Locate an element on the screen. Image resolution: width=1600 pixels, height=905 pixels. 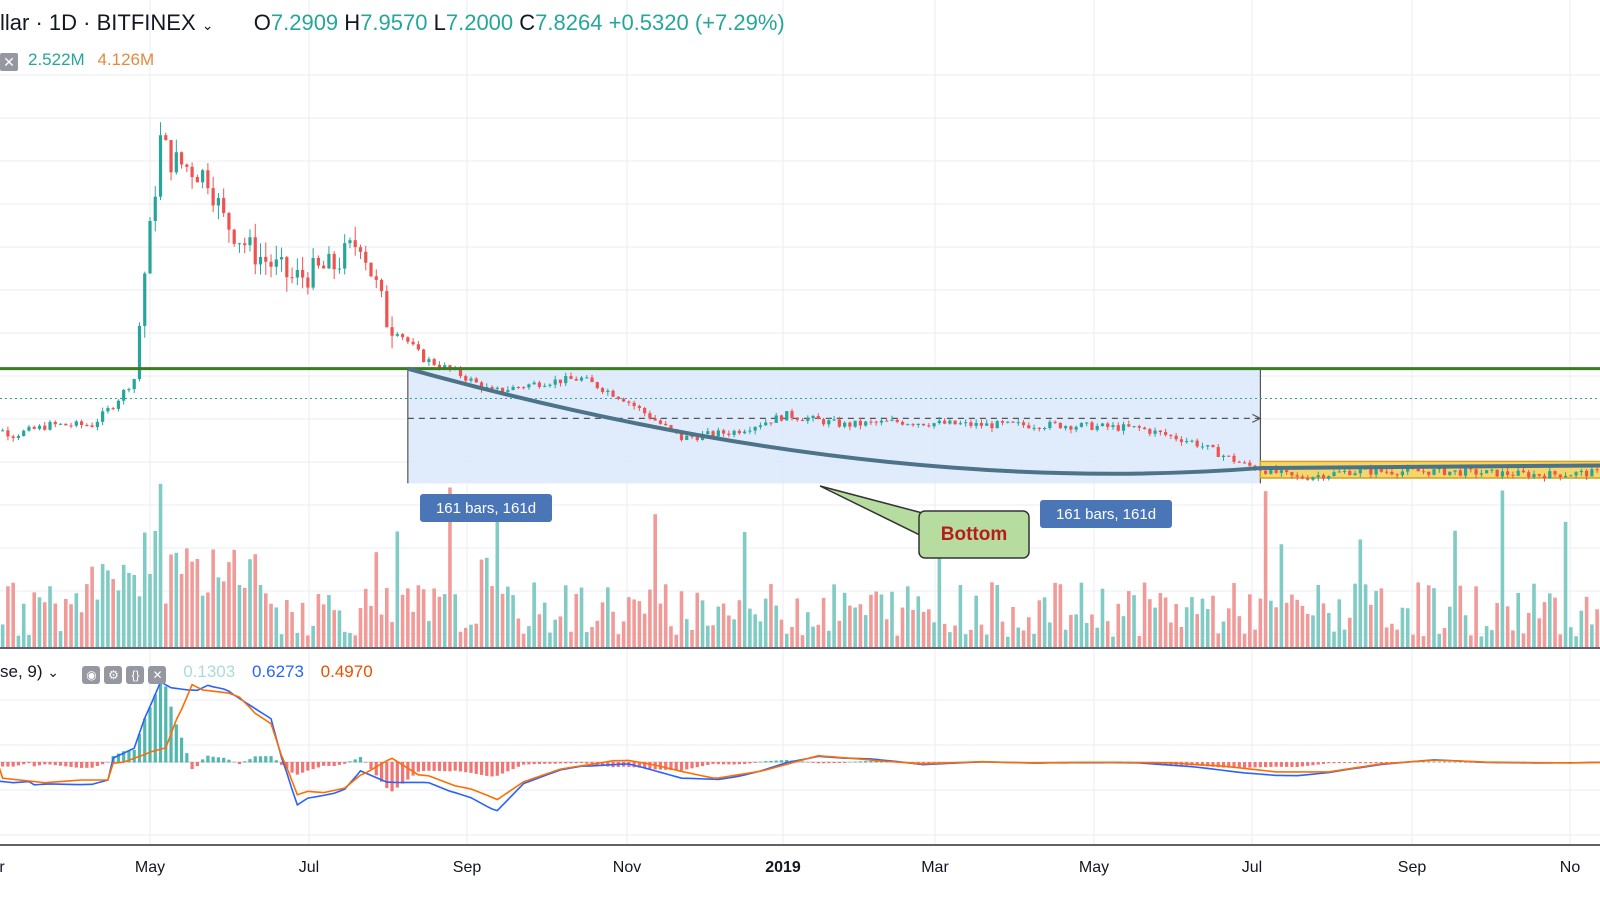
gear-icon: ⚙ is located at coordinates (113, 675).